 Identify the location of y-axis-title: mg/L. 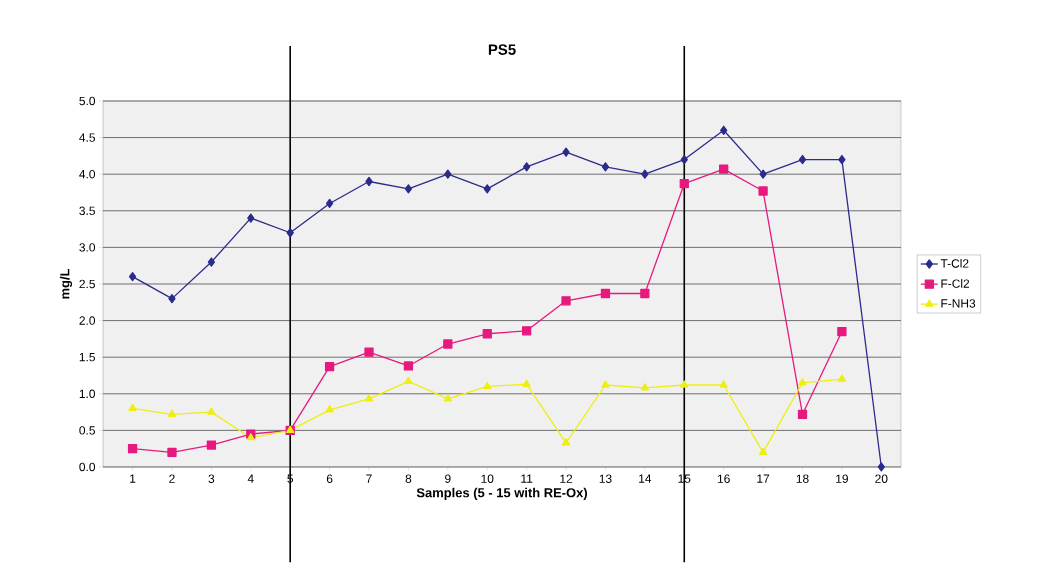
(66, 283).